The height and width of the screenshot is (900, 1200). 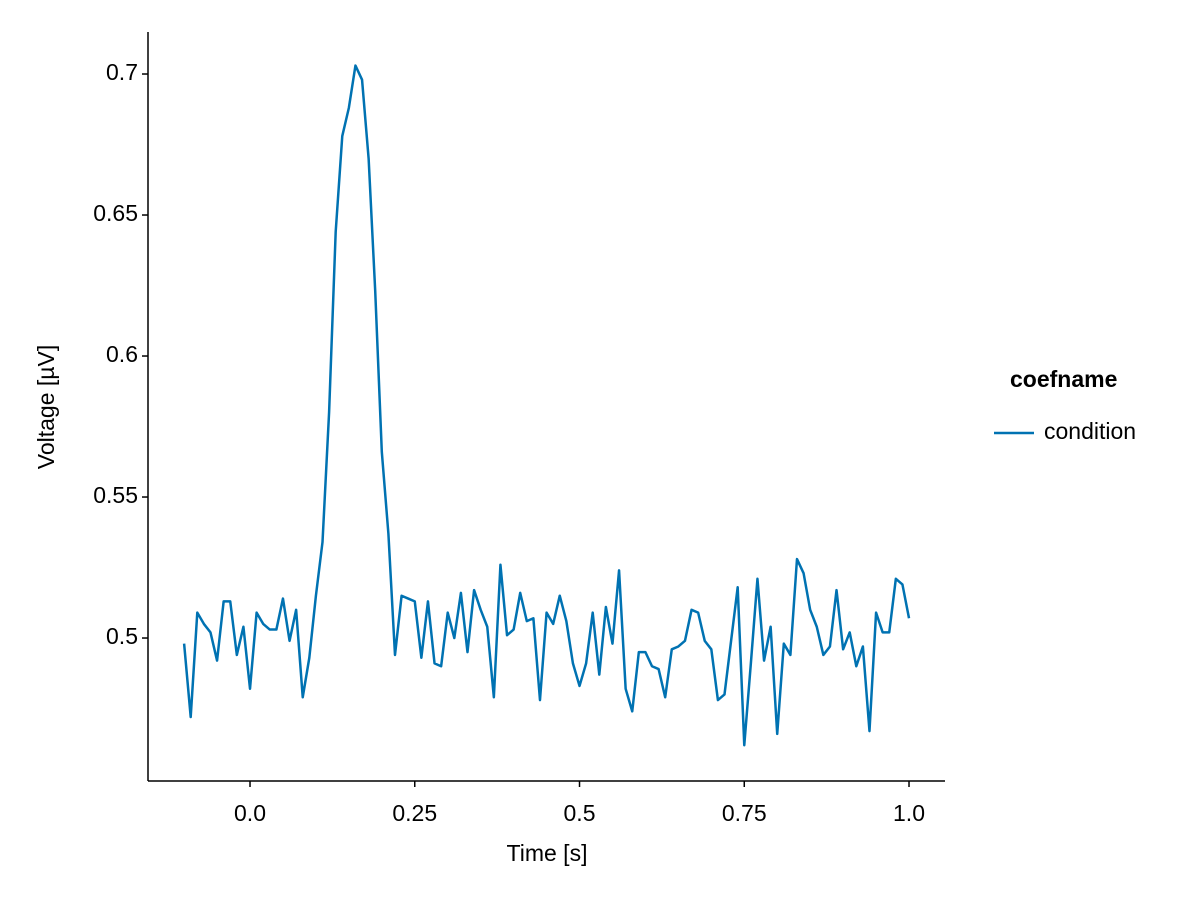 I want to click on y-tick-label: 0.65, so click(x=115, y=213).